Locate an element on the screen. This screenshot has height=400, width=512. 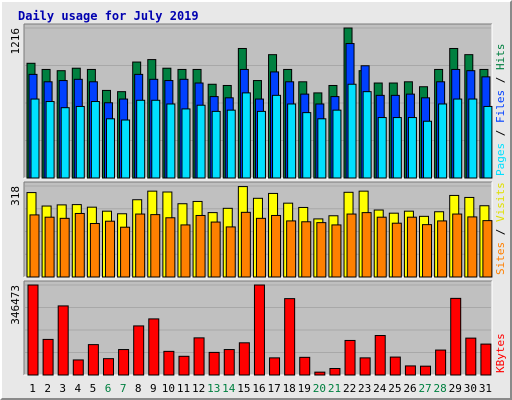
x-tick-label: 22 is located at coordinates (349, 388).